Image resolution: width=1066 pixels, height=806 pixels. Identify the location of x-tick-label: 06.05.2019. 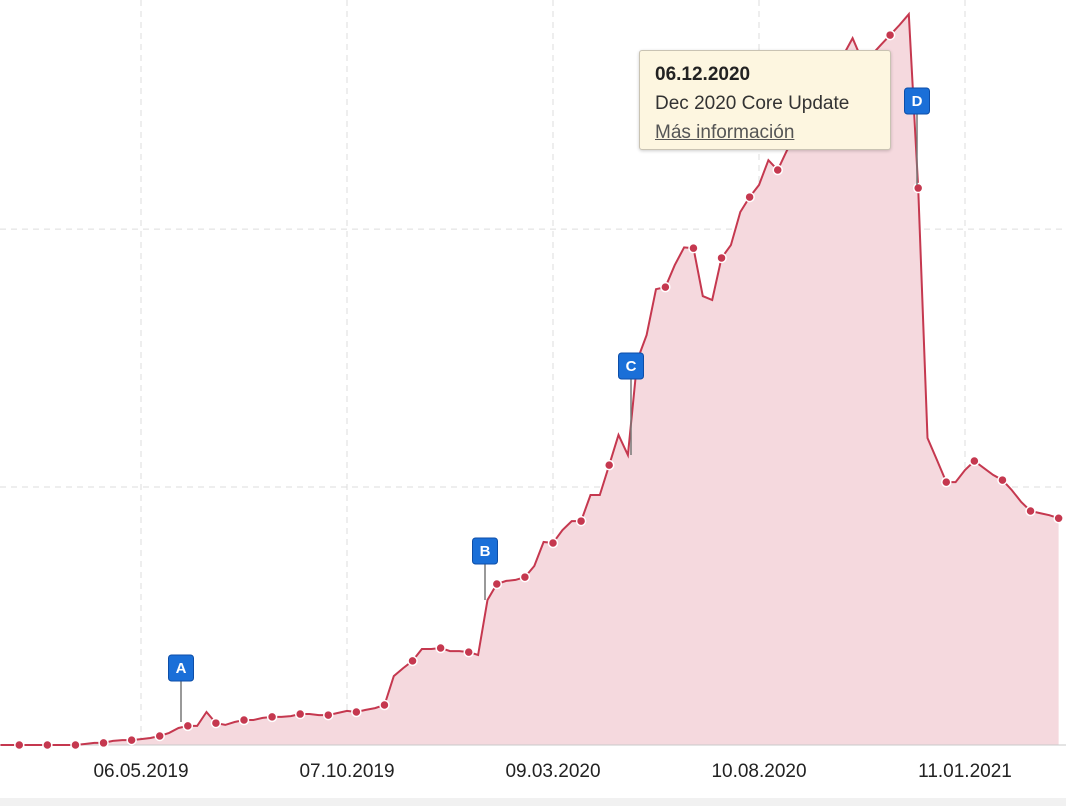
(140, 771).